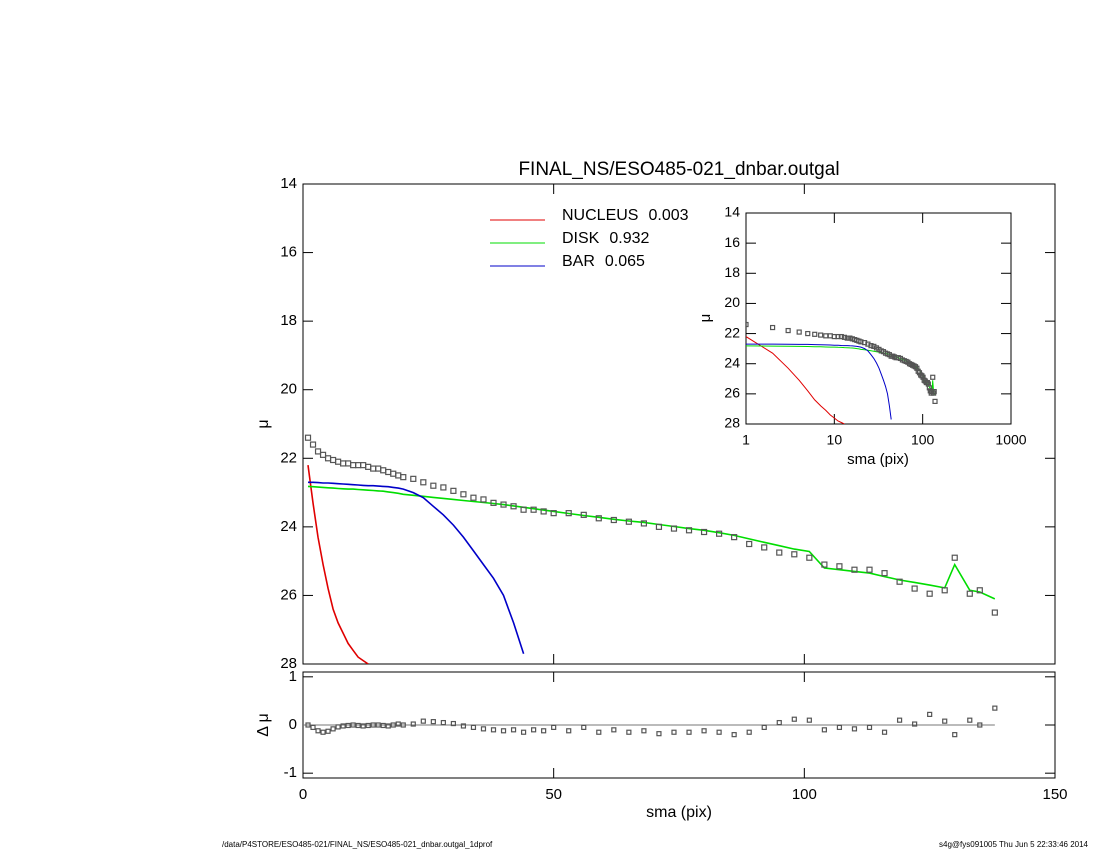  What do you see at coordinates (303, 794) in the screenshot?
I see `x-tick-label: 0` at bounding box center [303, 794].